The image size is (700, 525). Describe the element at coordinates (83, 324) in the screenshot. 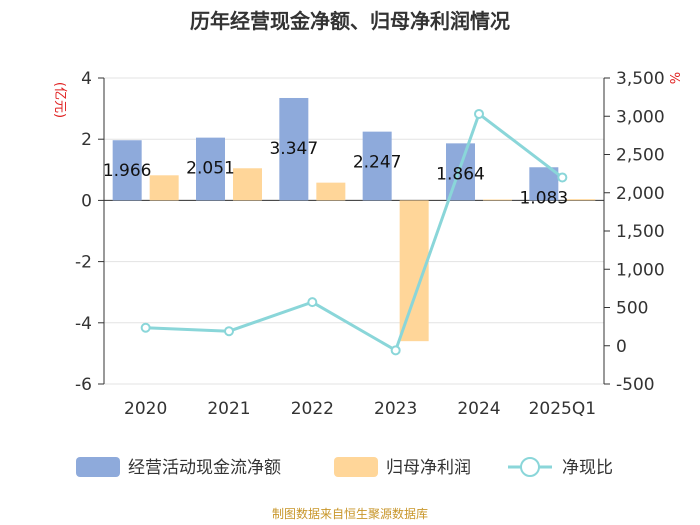

I see `left-tick-label: -4` at that location.